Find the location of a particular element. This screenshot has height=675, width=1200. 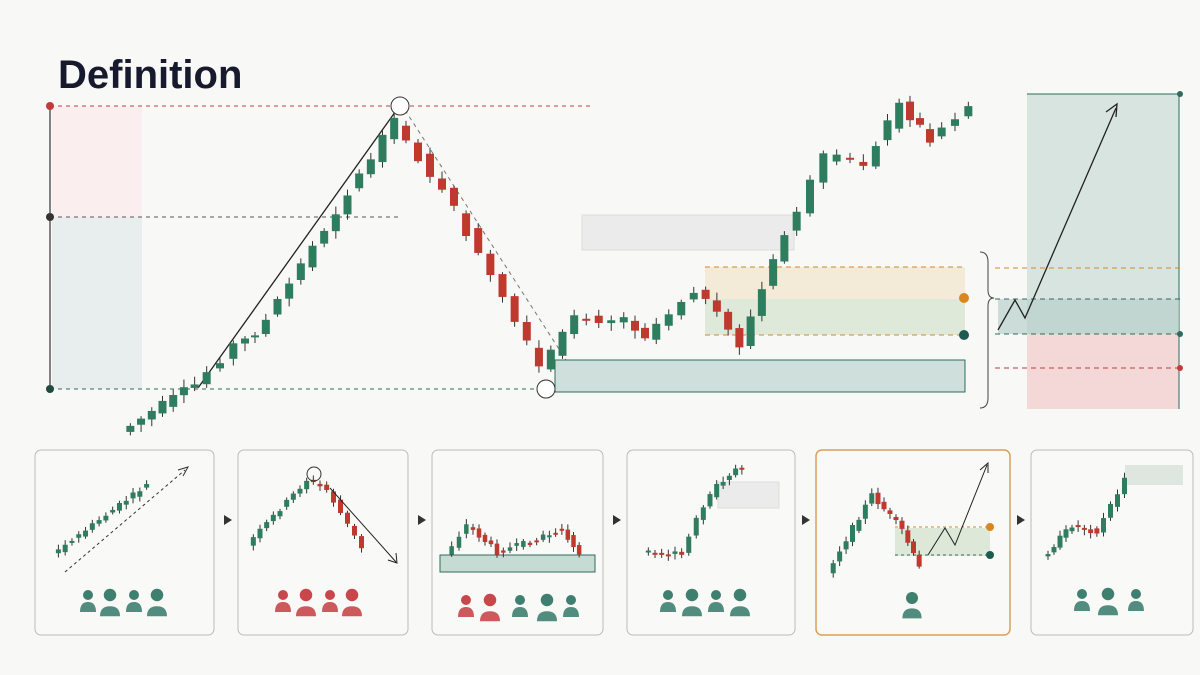

title: Definition is located at coordinates (150, 75).